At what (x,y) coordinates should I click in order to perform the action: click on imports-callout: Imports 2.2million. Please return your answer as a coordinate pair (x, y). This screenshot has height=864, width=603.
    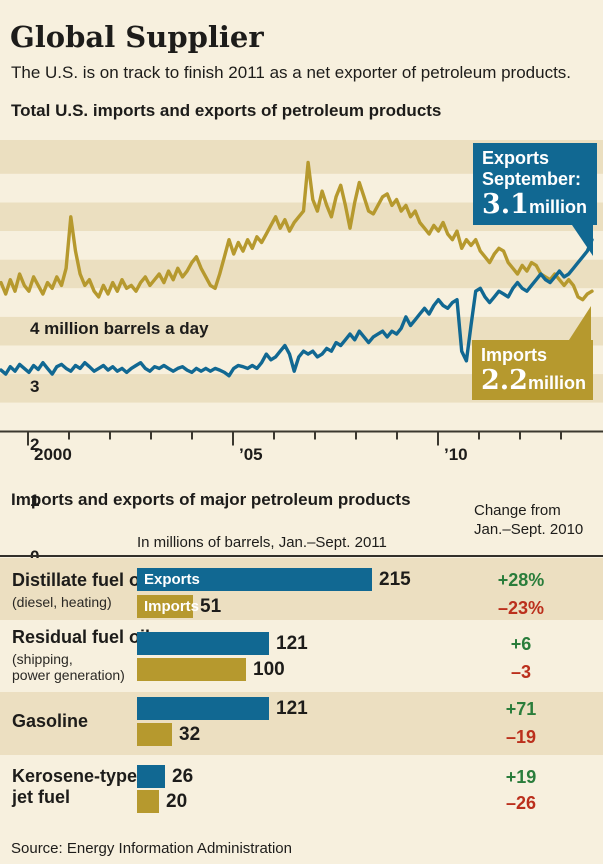
    Looking at the image, I should click on (532, 353).